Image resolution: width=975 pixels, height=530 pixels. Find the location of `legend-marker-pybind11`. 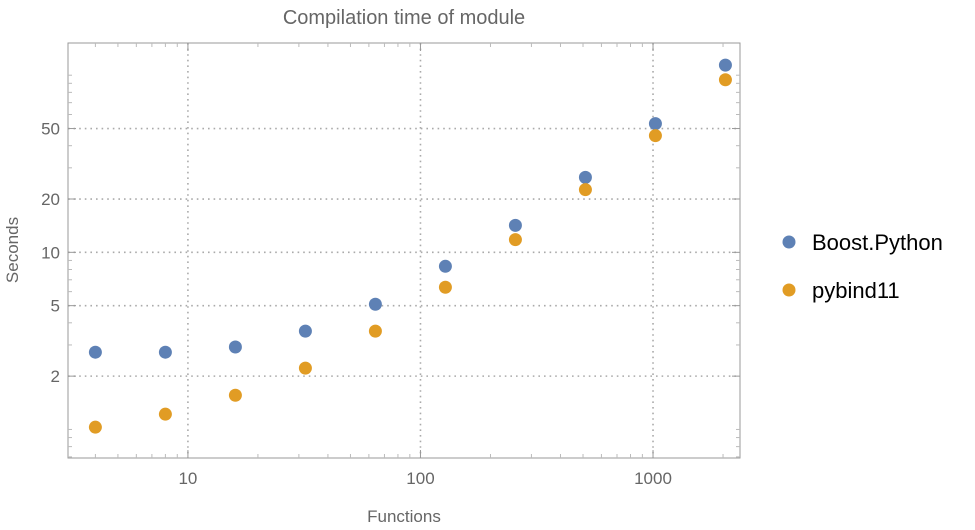

legend-marker-pybind11 is located at coordinates (789, 290).